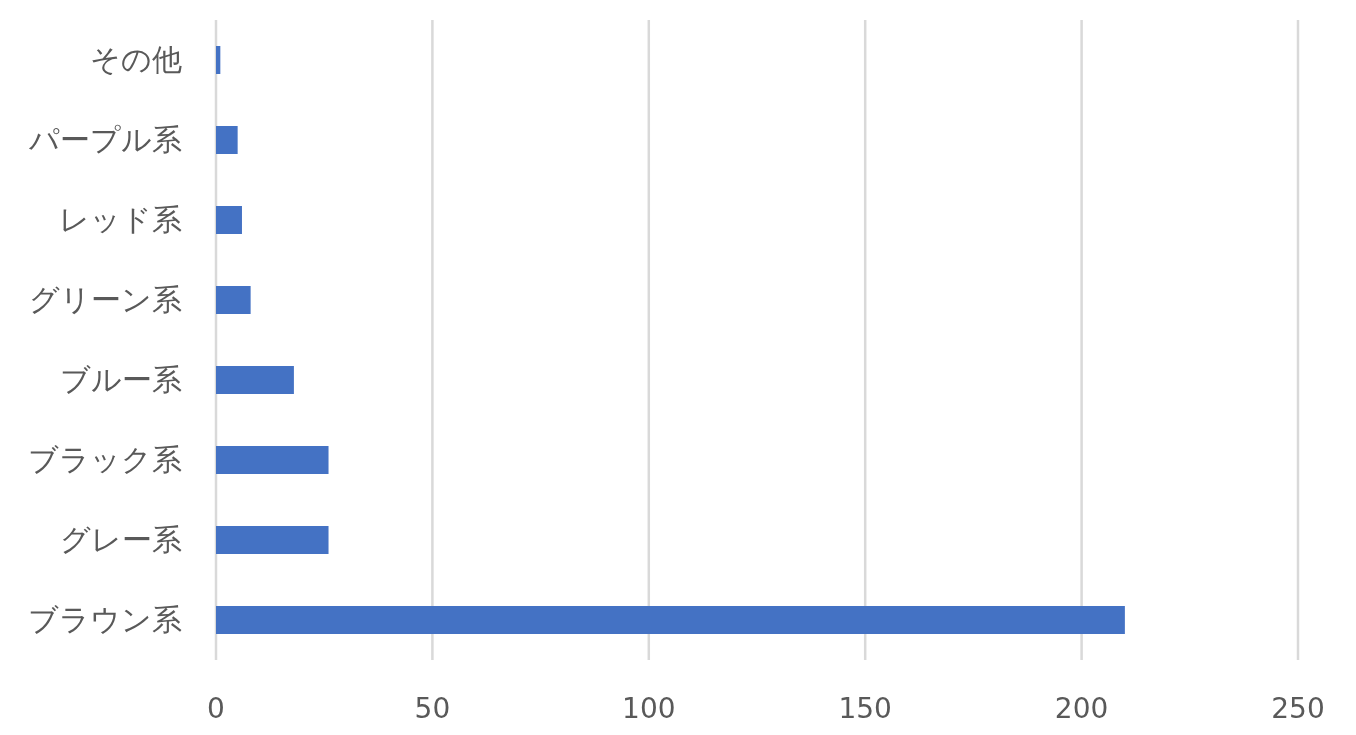 This screenshot has height=735, width=1356. Describe the element at coordinates (1081, 708) in the screenshot. I see `x-tick-label: 200` at that location.